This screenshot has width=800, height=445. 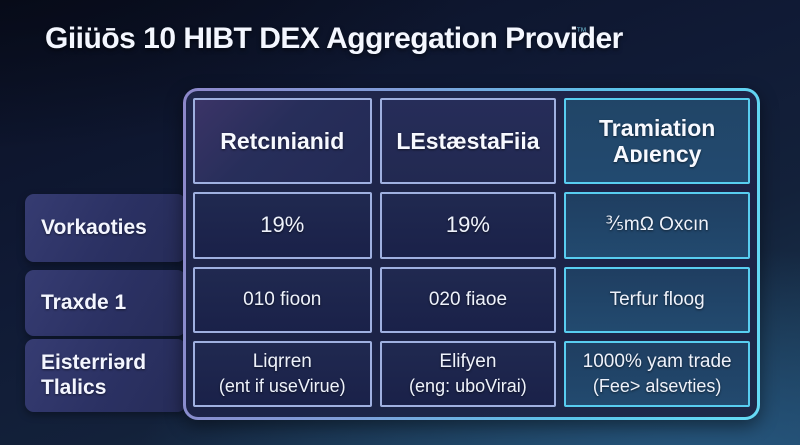 I want to click on row-label-vorkaoties: Vorkaoties, so click(x=105, y=228).